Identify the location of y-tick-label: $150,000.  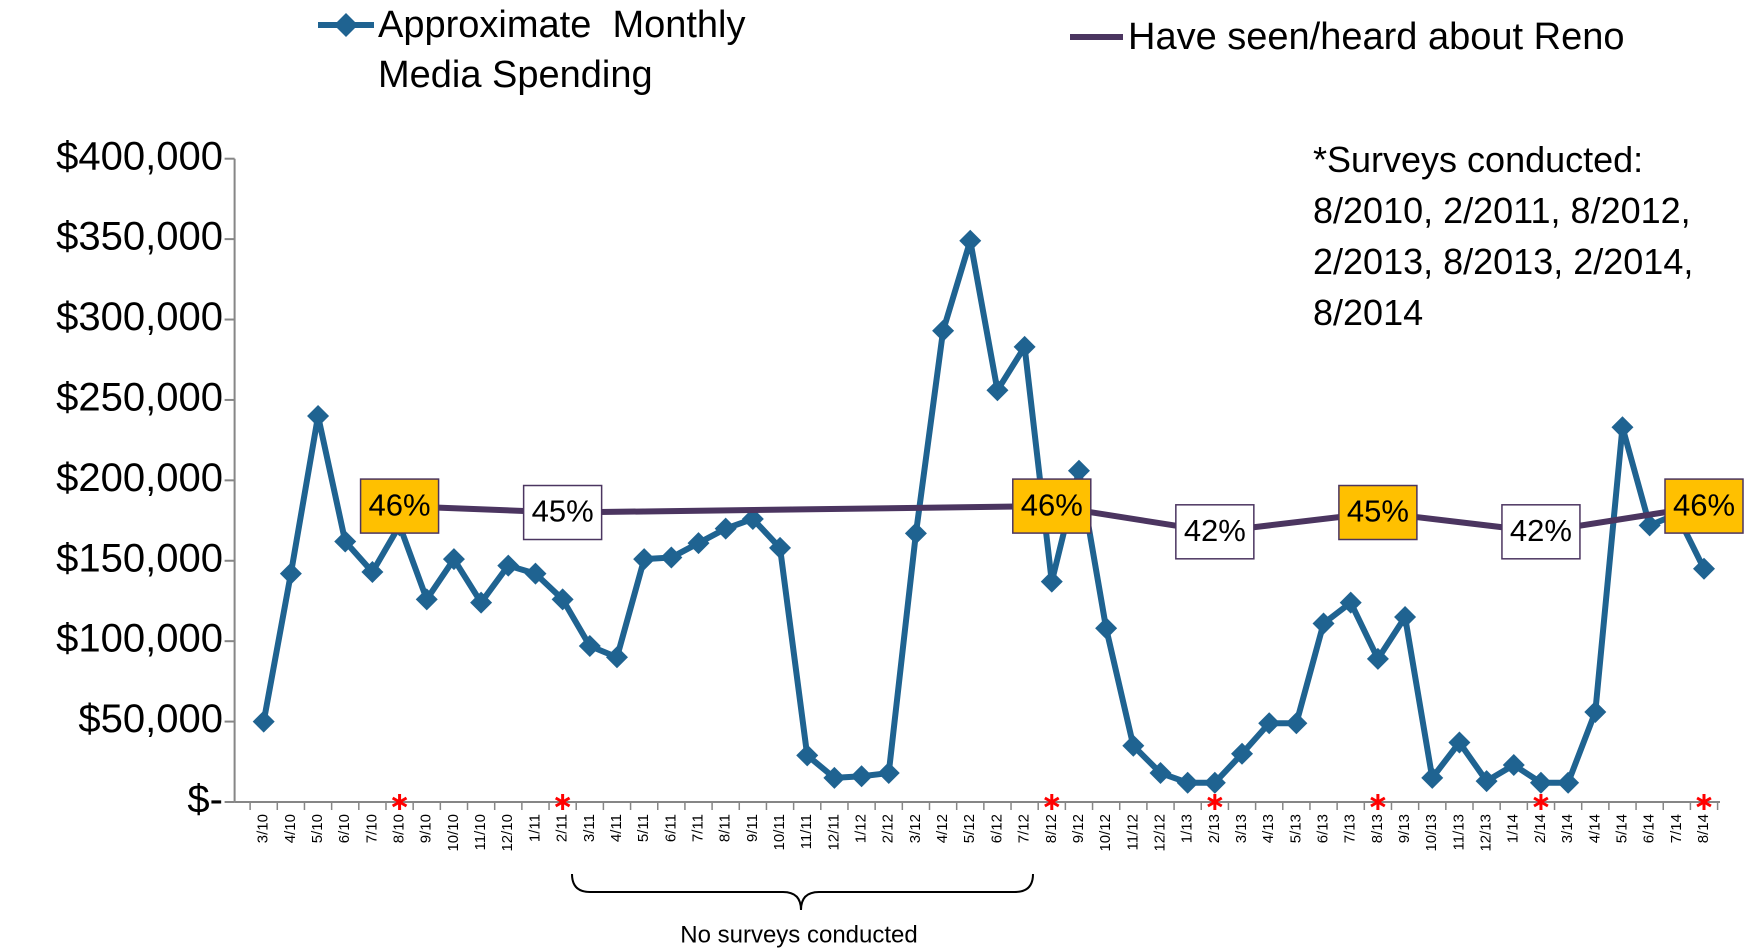
(139, 558).